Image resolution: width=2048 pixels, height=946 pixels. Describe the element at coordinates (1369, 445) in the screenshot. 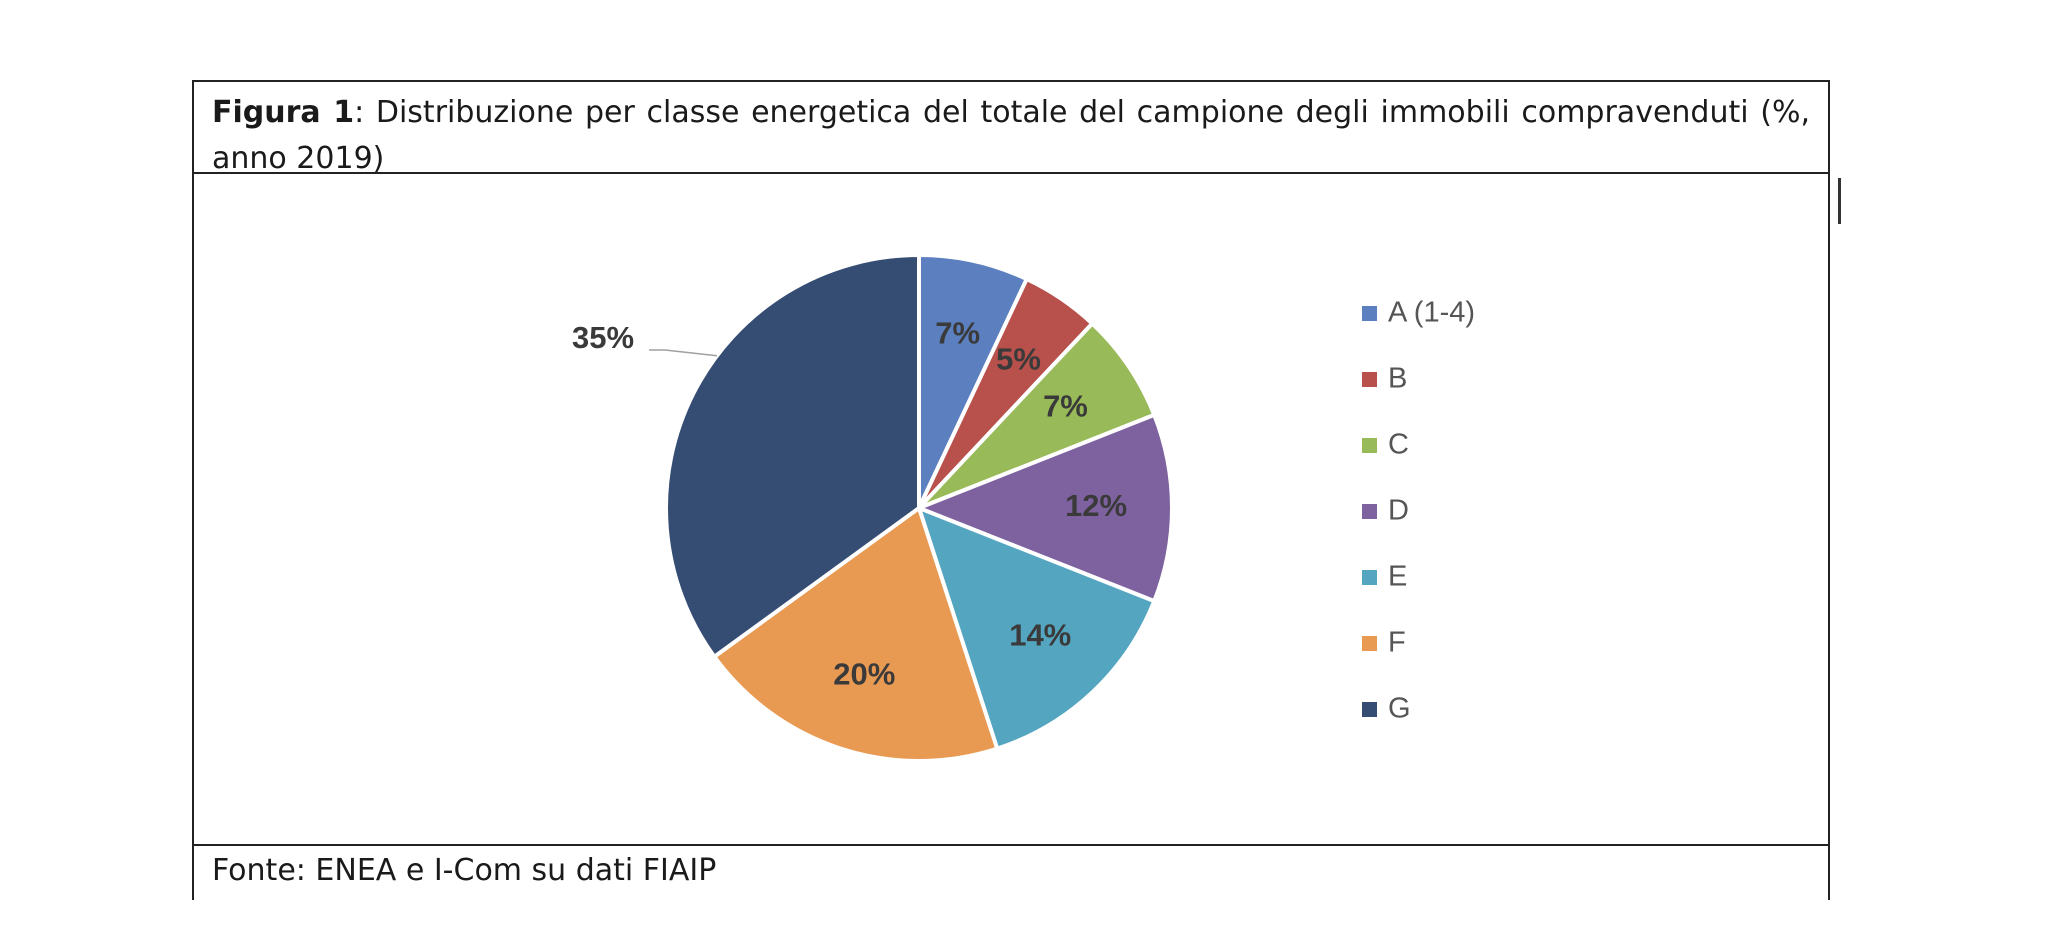

I see `legend-swatch-c` at that location.